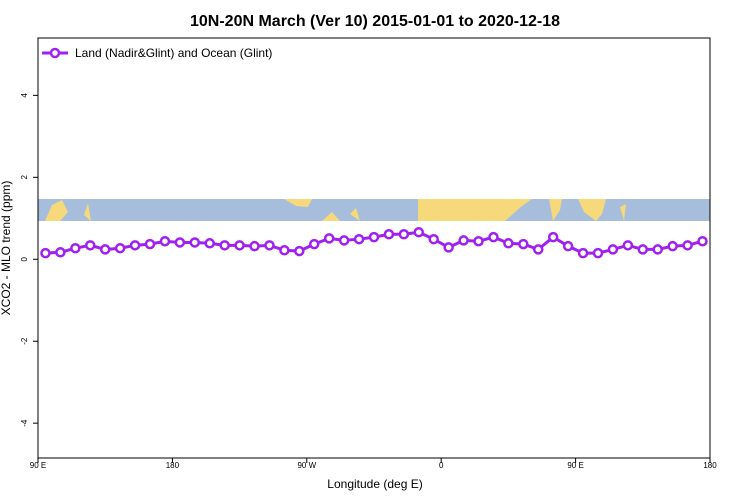  I want to click on y-tick-label: -2, so click(24, 341).